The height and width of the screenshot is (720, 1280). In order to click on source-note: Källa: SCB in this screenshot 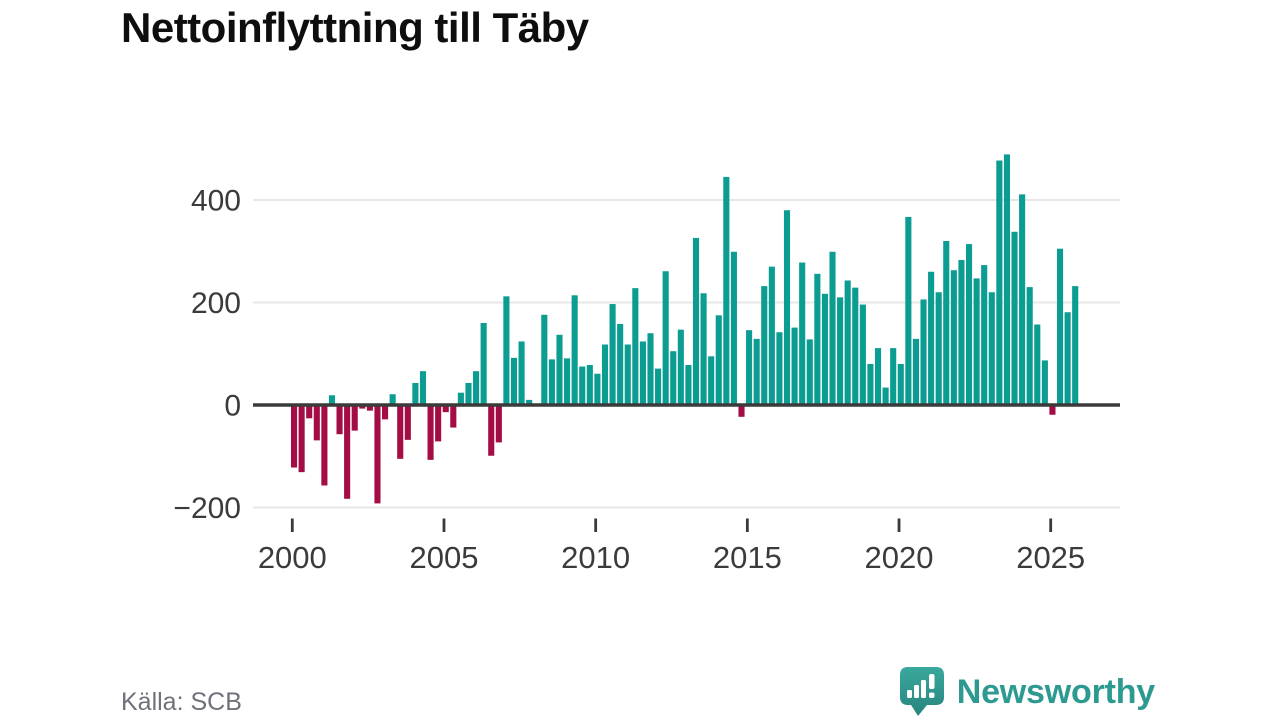, I will do `click(181, 702)`.